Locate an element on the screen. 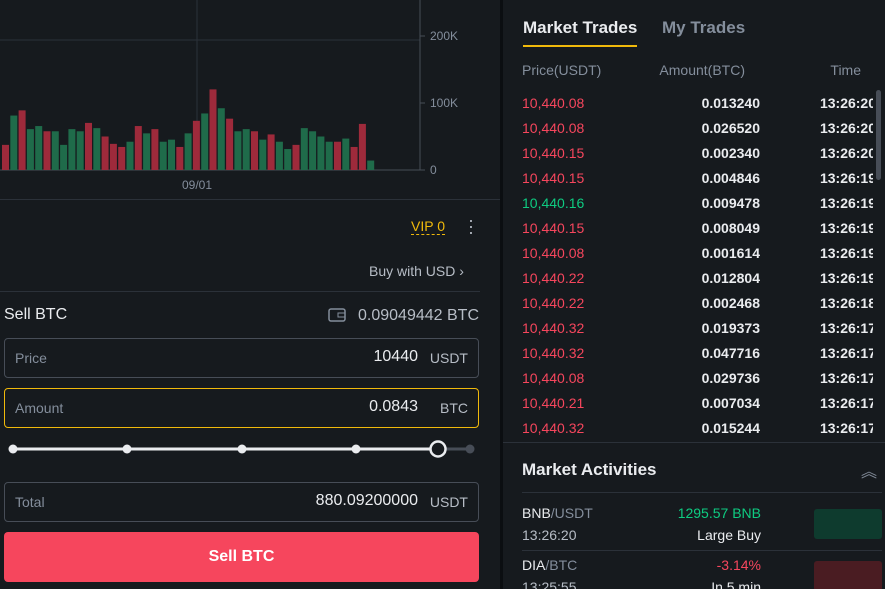 Image resolution: width=885 pixels, height=589 pixels. total-input: Total 880.09200000 USDT is located at coordinates (241, 502).